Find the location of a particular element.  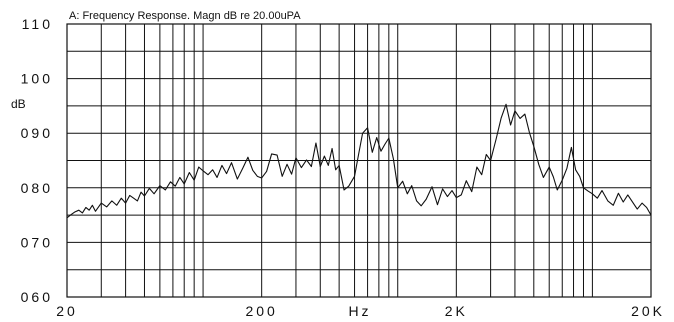

y-tick-label: 110 is located at coordinates (37, 24).